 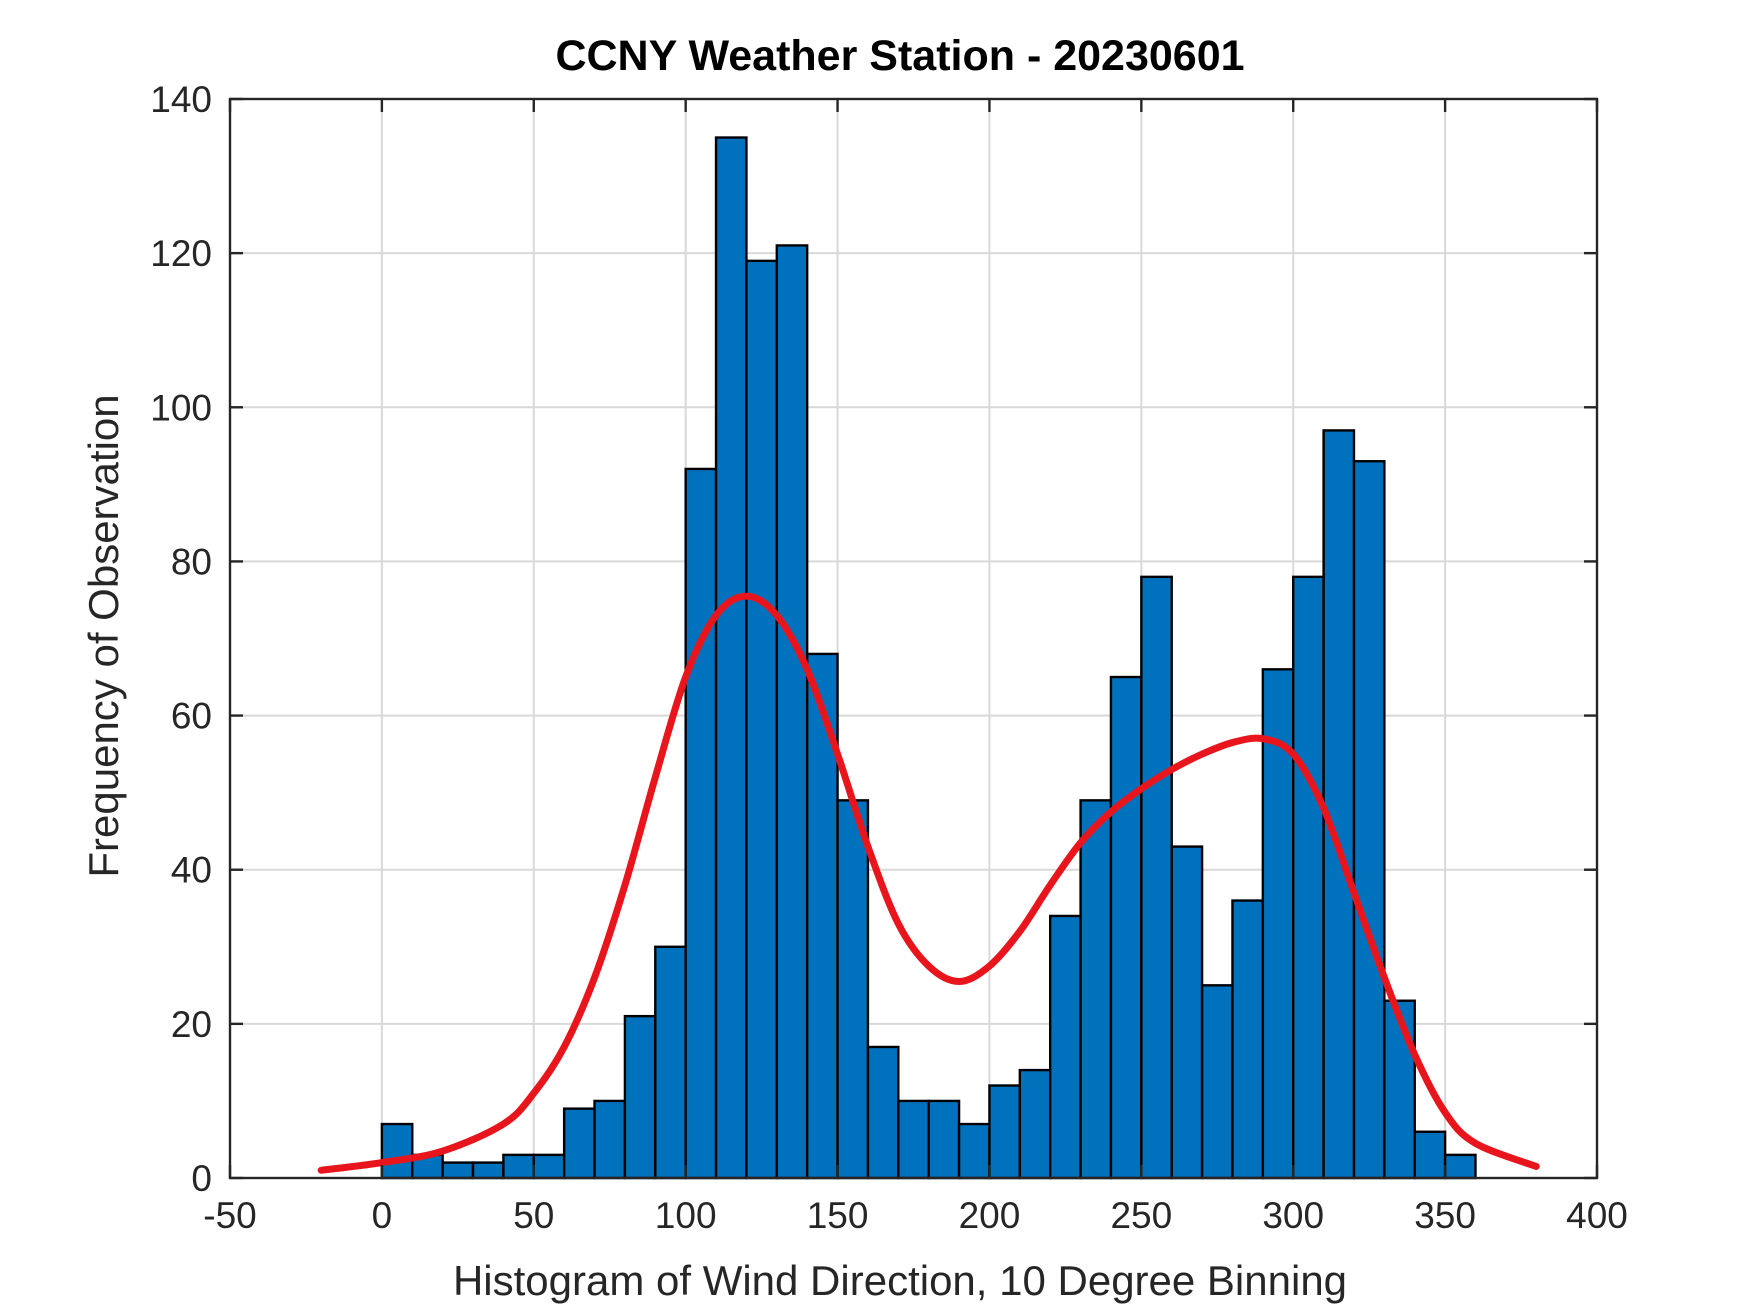 I want to click on x-tick-label: 200, so click(x=990, y=1215).